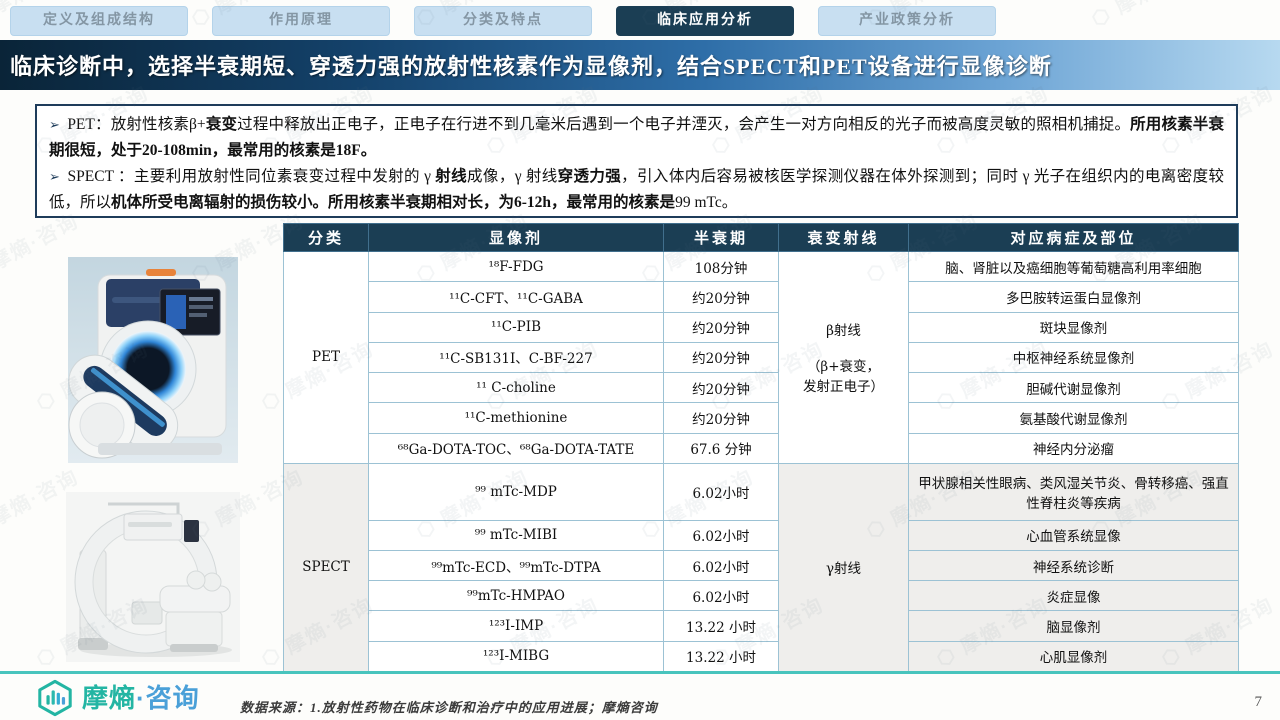  What do you see at coordinates (843, 237) in the screenshot?
I see `column-header-3: 衰变射线` at bounding box center [843, 237].